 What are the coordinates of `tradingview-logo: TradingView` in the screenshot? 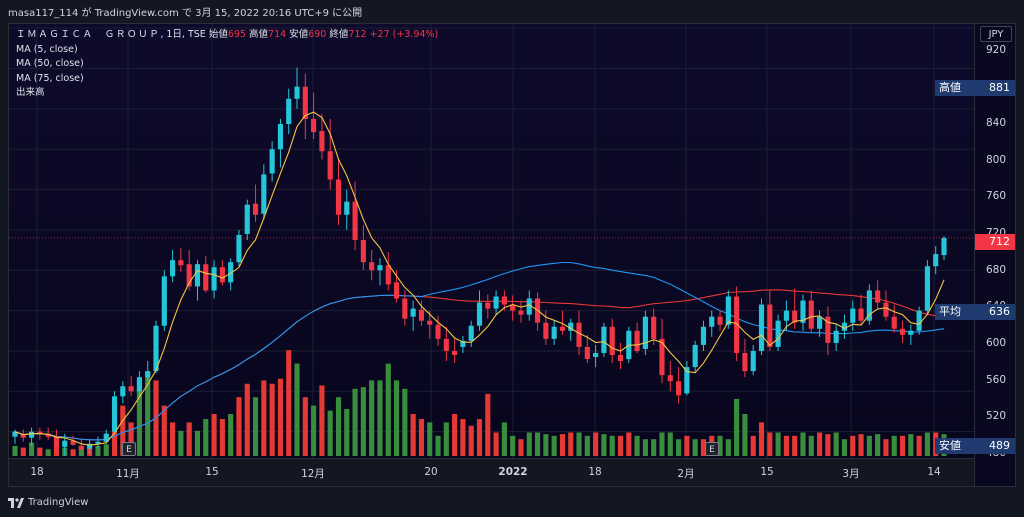 It's located at (48, 502).